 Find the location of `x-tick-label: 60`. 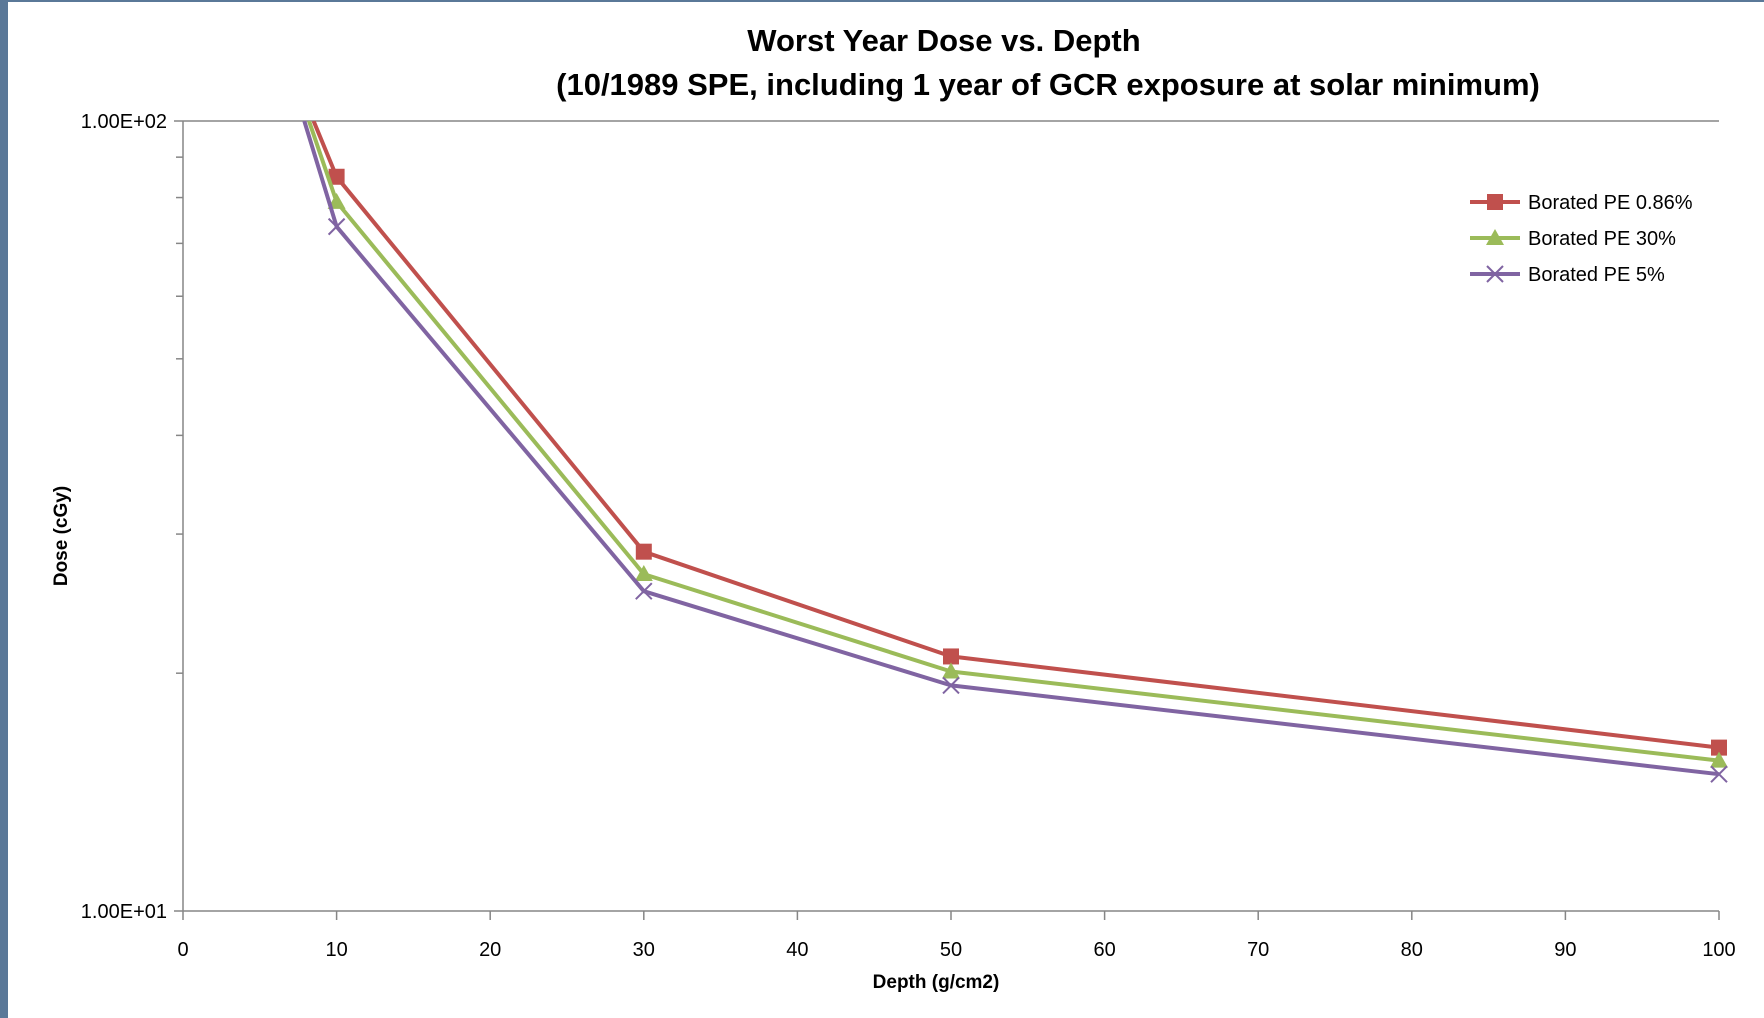

x-tick-label: 60 is located at coordinates (1104, 950).